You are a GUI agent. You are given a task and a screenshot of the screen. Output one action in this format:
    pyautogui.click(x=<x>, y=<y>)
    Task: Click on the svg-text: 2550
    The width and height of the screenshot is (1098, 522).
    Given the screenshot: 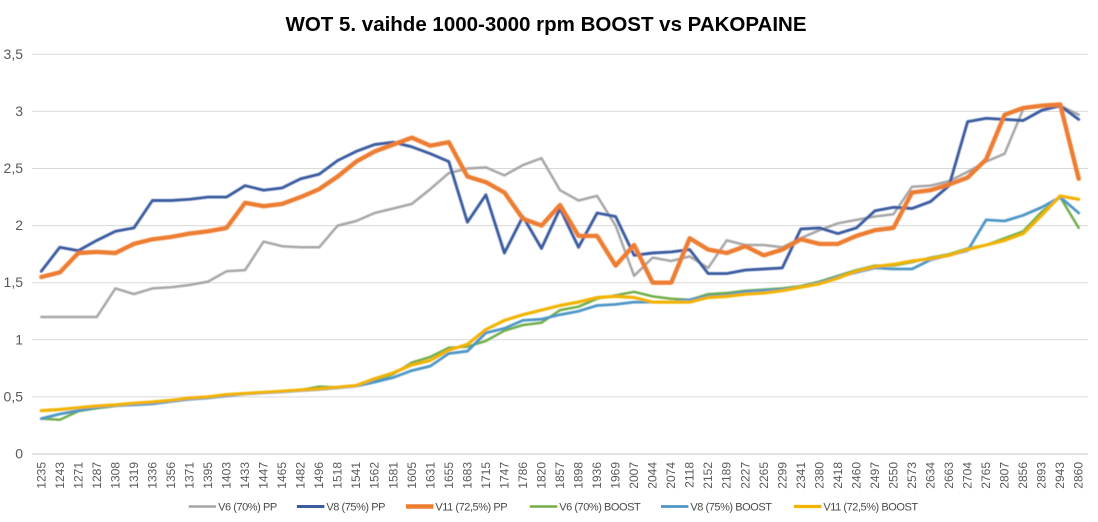 What is the action you would take?
    pyautogui.click(x=894, y=475)
    